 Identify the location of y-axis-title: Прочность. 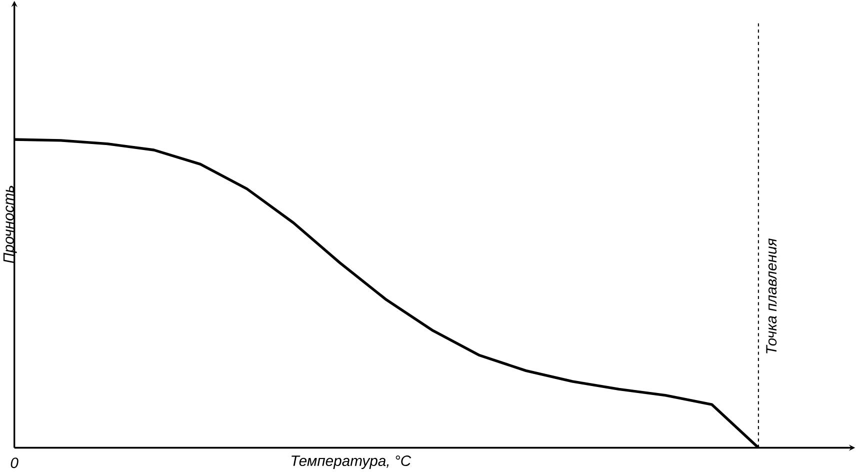
(10, 224).